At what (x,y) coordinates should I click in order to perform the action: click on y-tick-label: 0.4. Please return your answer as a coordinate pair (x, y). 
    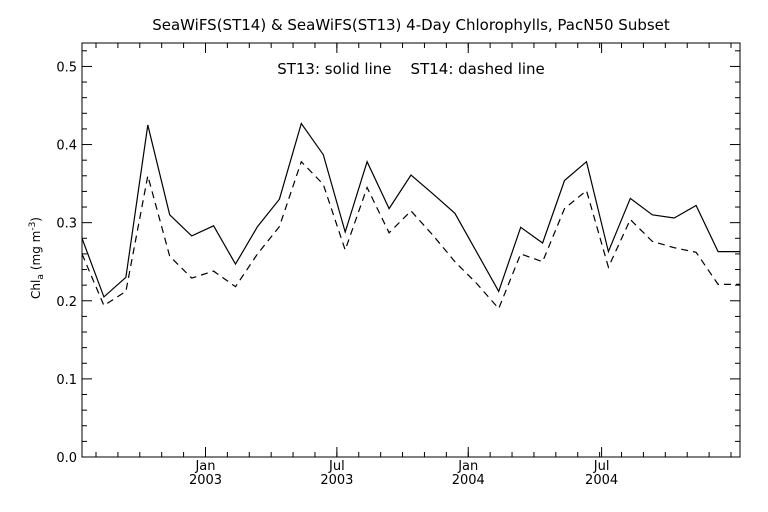
    Looking at the image, I should click on (66, 146).